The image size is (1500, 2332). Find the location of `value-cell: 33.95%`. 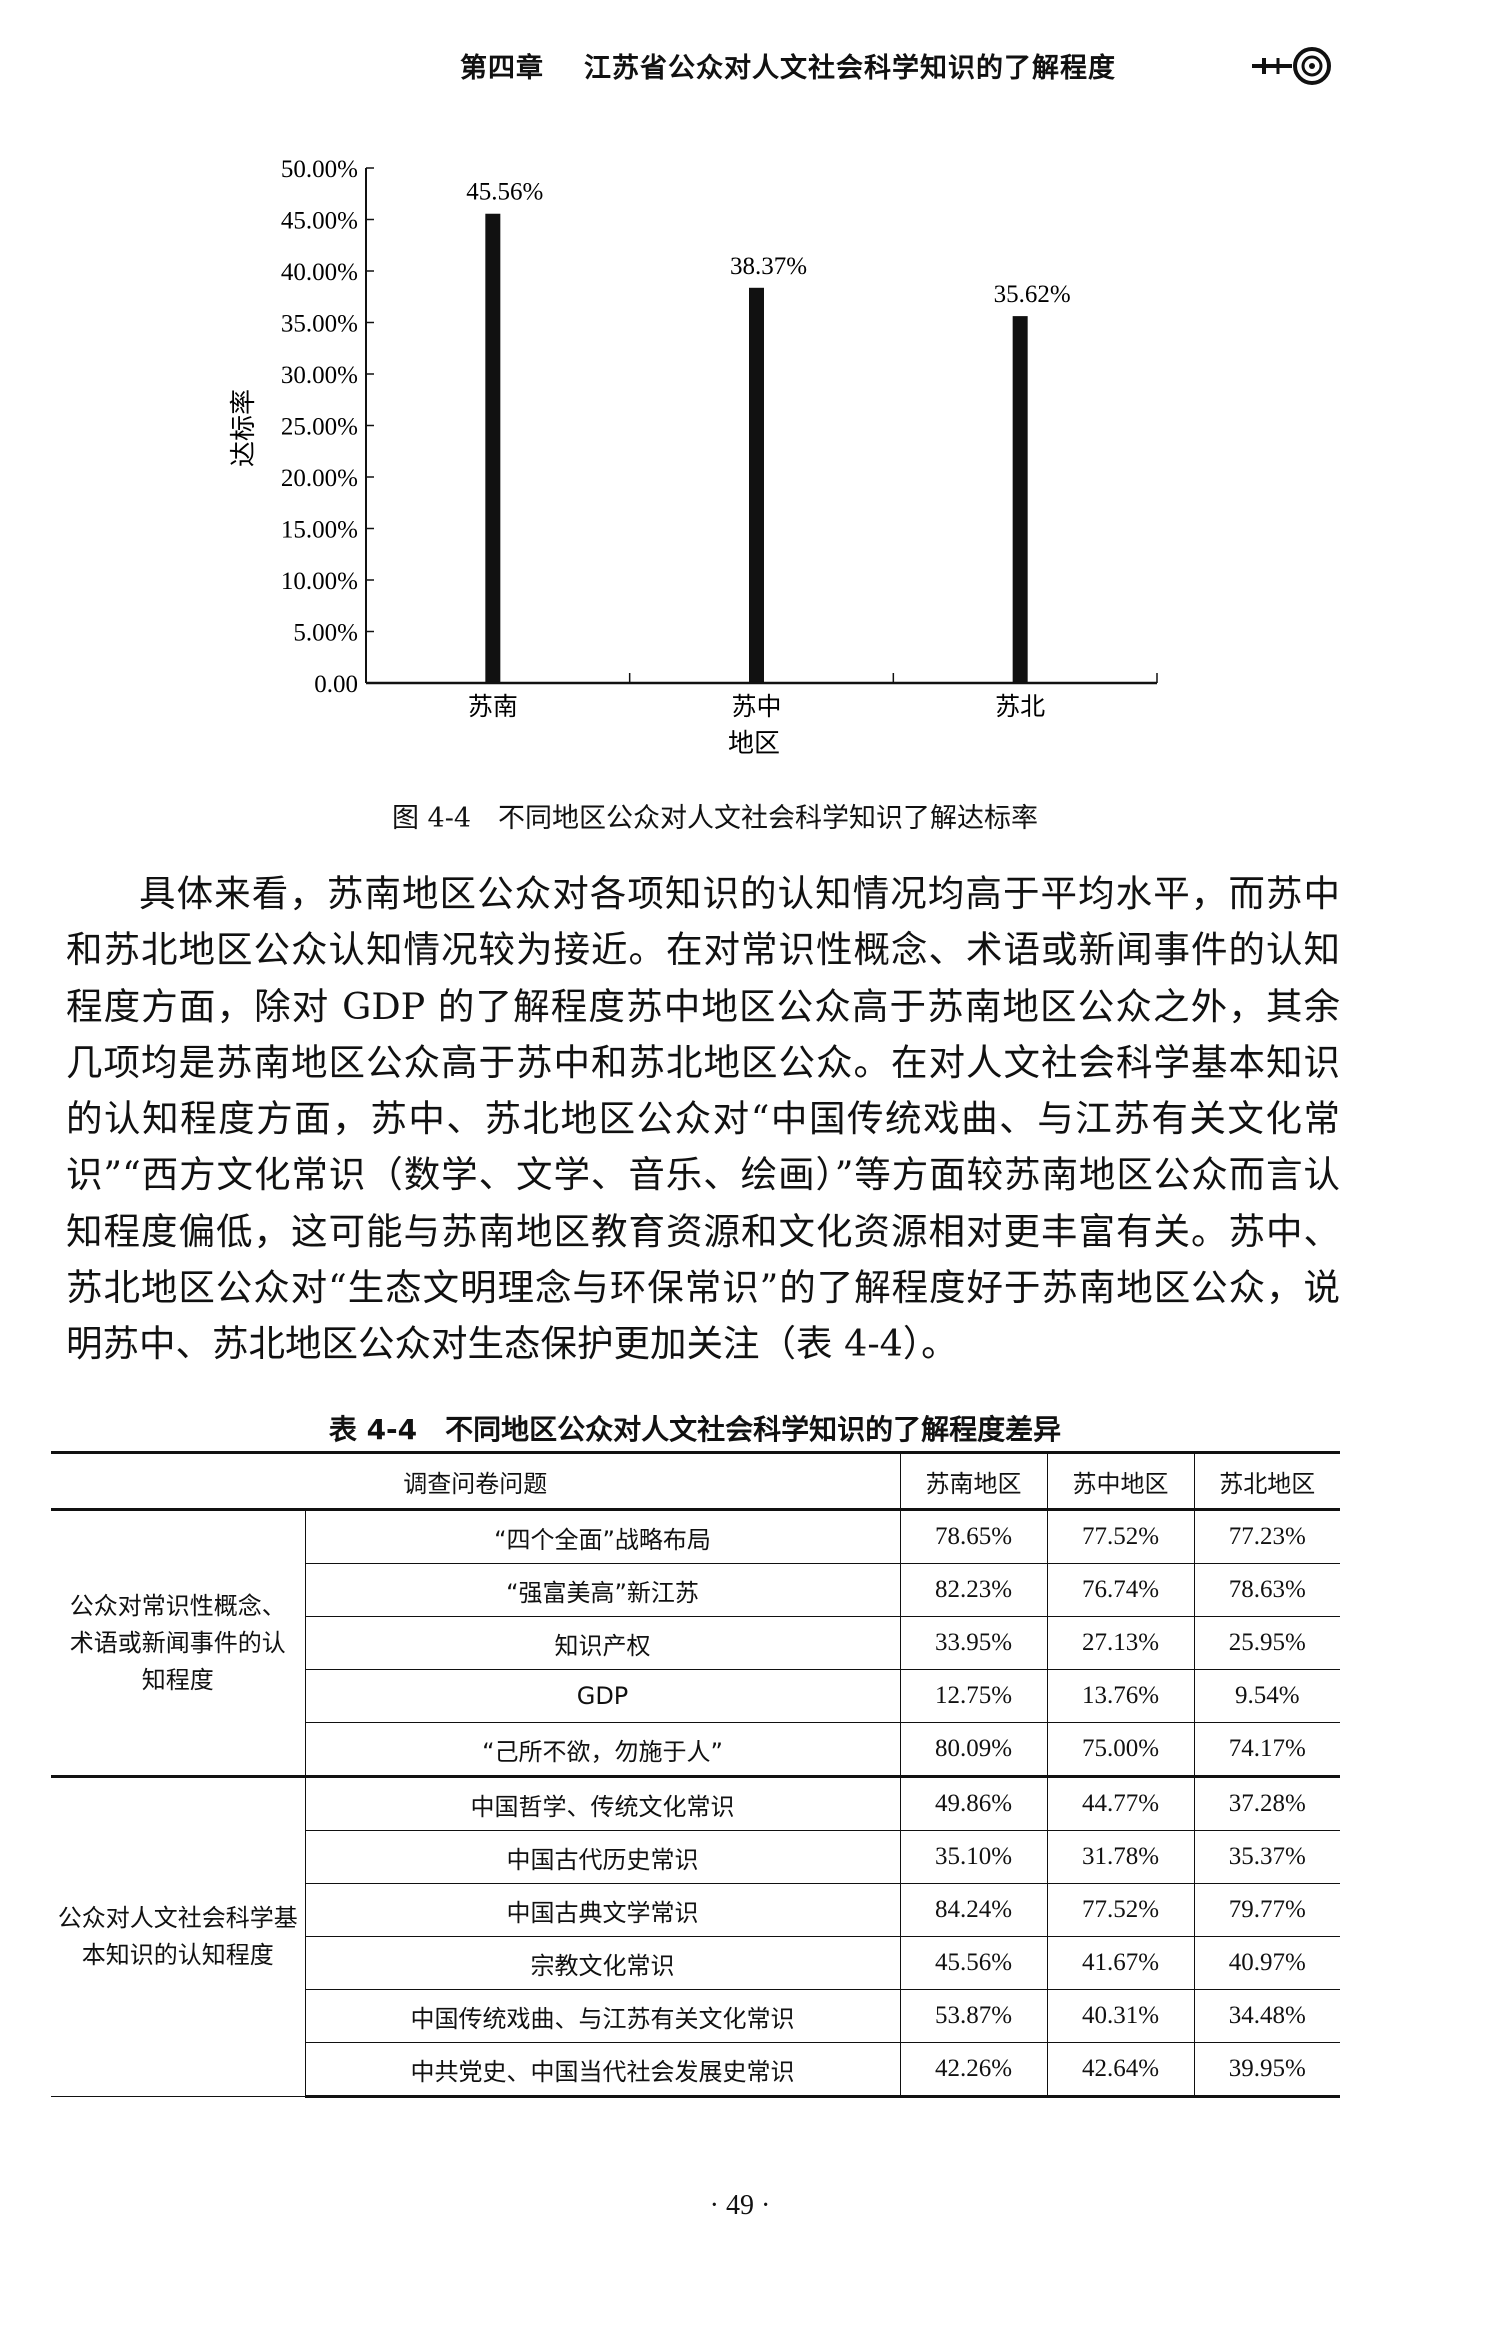

value-cell: 33.95% is located at coordinates (973, 1643).